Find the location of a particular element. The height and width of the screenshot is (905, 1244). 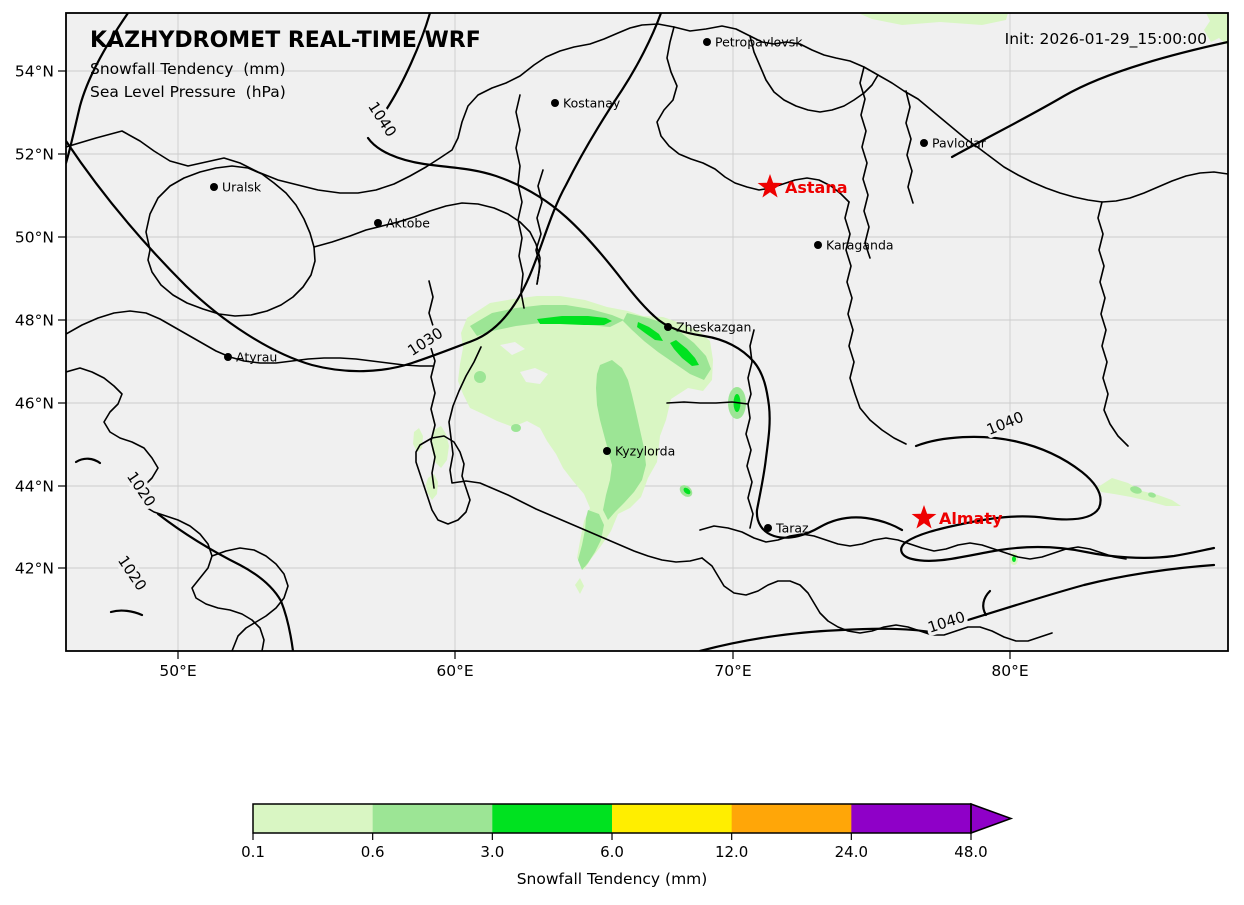

colorbar-tick-label: 12.0 is located at coordinates (731, 852).